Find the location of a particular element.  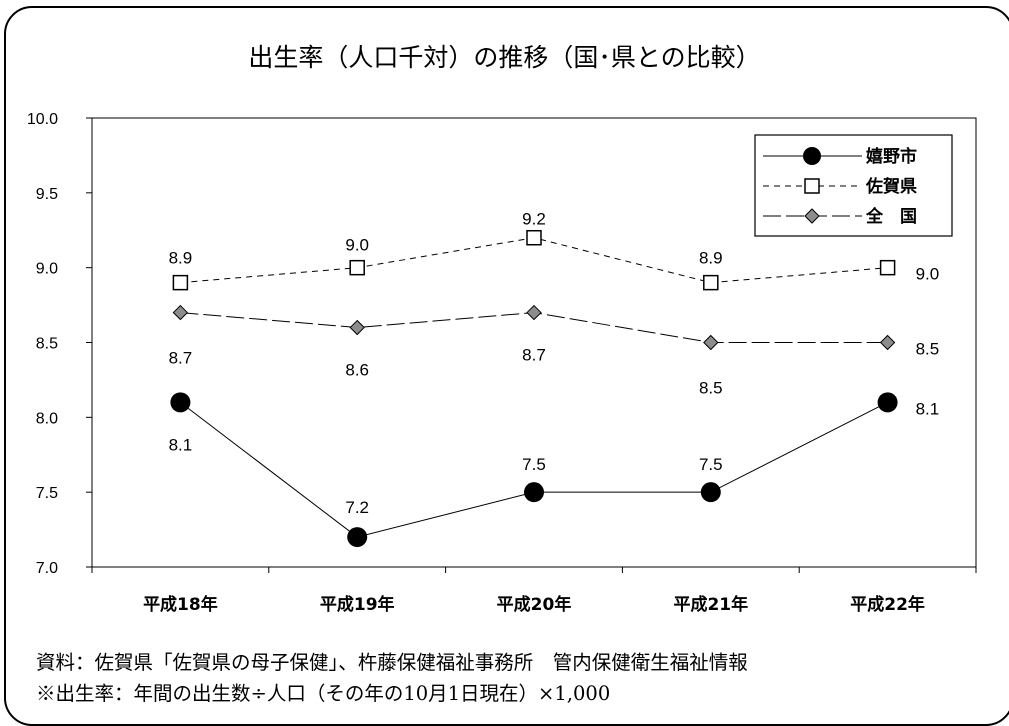

definition-note: ※出生率：年間の出生数÷人口（その年の10月1日現在）×1,000 is located at coordinates (323, 693).